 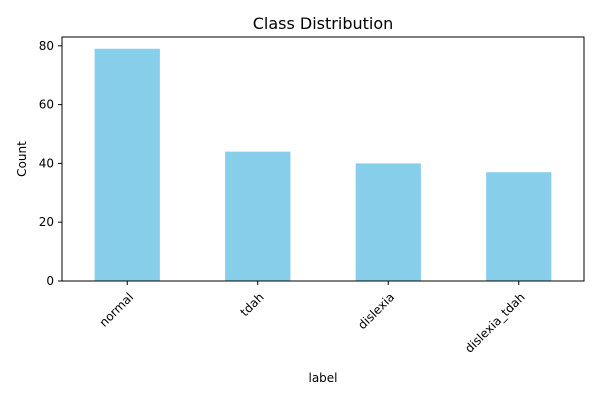 I want to click on y-tick-label: 80, so click(x=46, y=46).